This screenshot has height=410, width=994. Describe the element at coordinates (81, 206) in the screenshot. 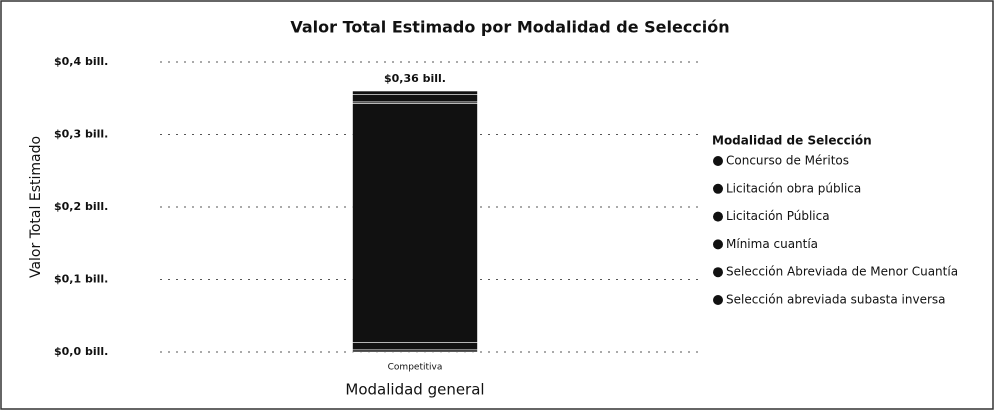

I see `y-tick-label: $0,2 bill.` at that location.